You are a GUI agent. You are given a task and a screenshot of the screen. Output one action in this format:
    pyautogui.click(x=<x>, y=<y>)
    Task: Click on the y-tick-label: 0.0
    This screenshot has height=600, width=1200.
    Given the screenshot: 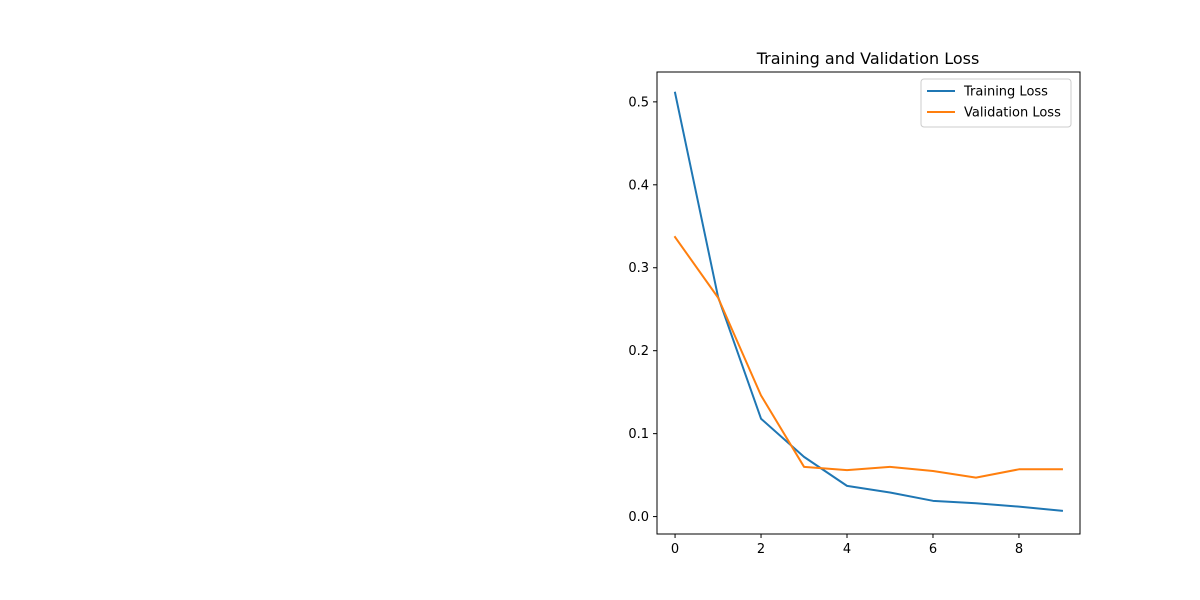 What is the action you would take?
    pyautogui.click(x=638, y=517)
    